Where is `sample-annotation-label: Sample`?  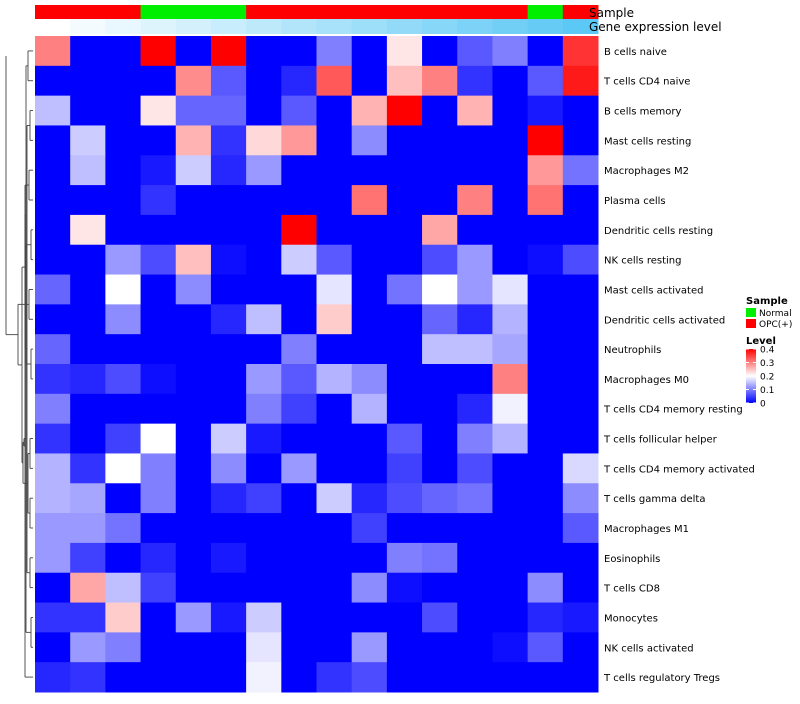
sample-annotation-label: Sample is located at coordinates (611, 13).